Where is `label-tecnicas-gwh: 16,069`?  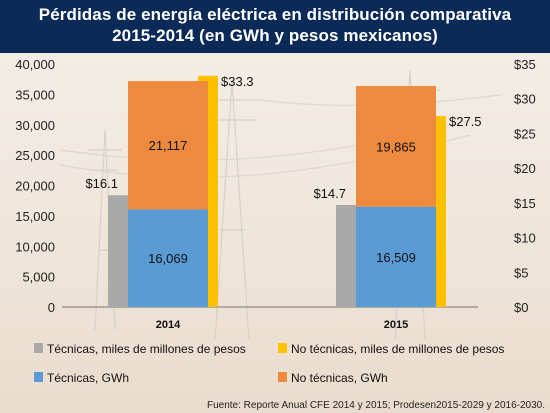 label-tecnicas-gwh: 16,069 is located at coordinates (168, 258).